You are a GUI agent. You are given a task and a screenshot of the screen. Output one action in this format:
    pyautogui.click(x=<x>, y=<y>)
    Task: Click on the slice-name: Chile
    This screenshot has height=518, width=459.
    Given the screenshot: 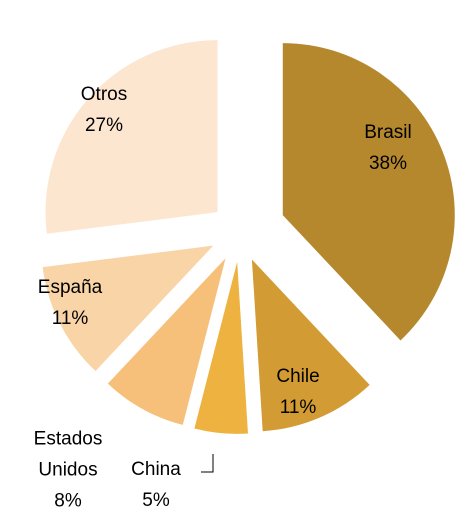 What is the action you would take?
    pyautogui.click(x=298, y=376)
    